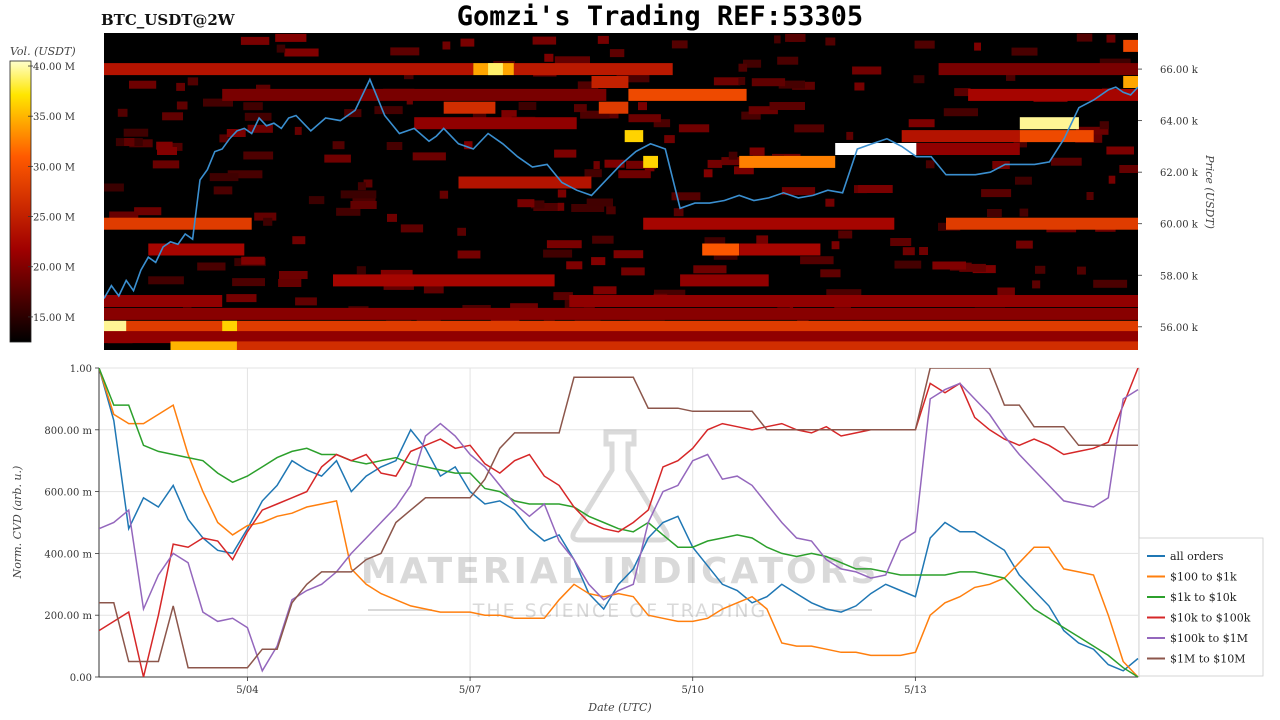 The height and width of the screenshot is (720, 1280). Describe the element at coordinates (168, 20) in the screenshot. I see `ticker-label: BTC_USDT@2W` at that location.